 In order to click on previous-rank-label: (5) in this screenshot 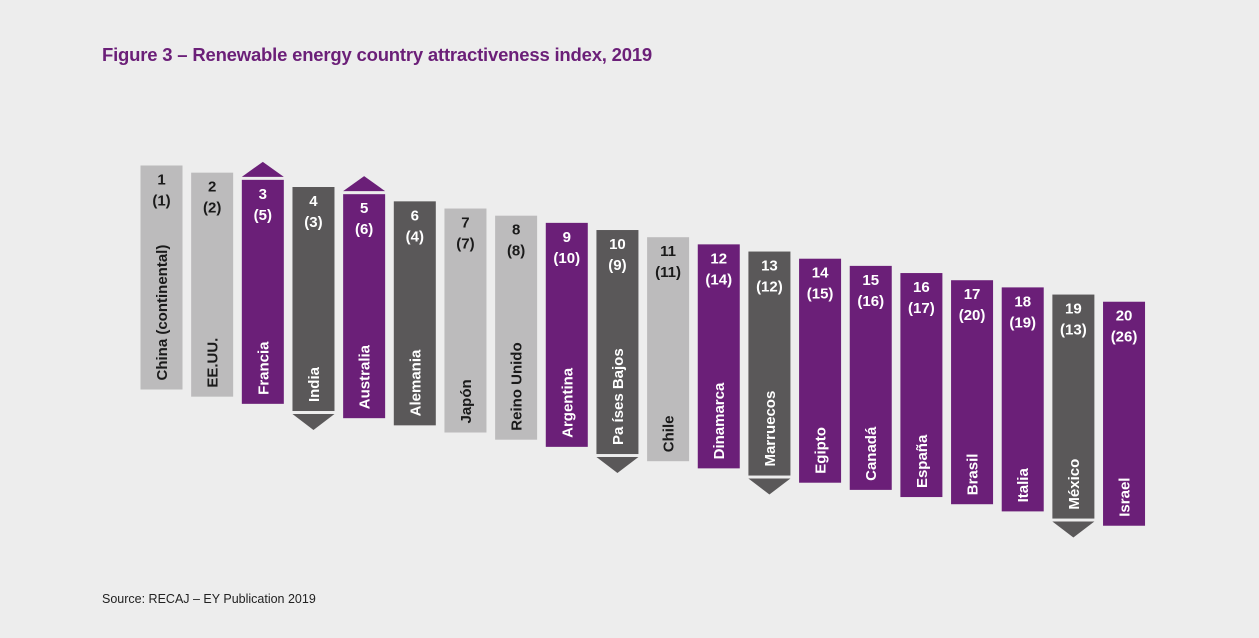, I will do `click(263, 215)`.